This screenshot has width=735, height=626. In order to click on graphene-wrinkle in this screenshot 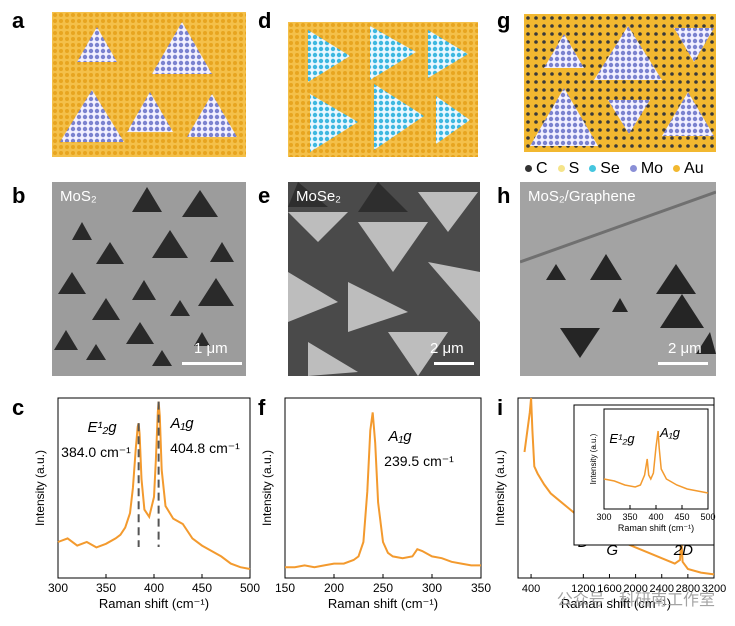, I will do `click(618, 227)`.